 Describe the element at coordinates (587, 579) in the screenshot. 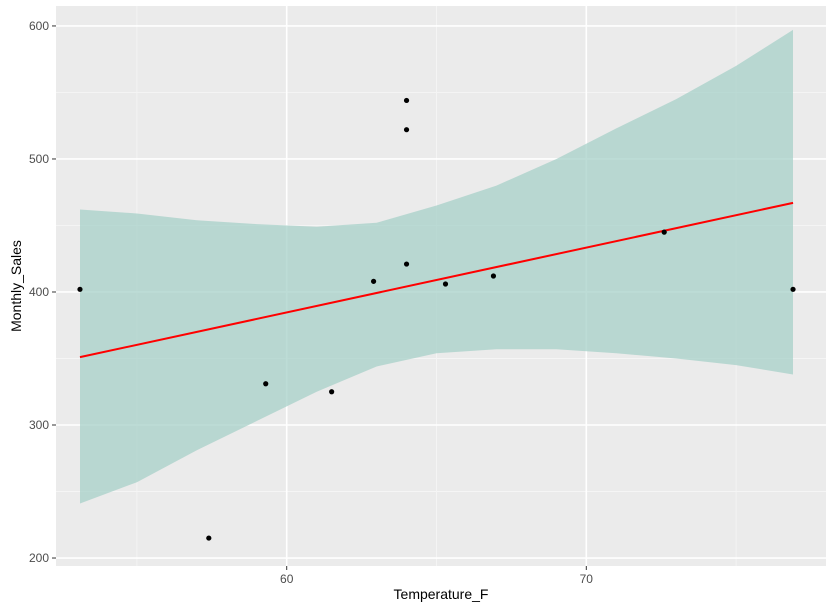

I see `x-tick-label: 70` at that location.